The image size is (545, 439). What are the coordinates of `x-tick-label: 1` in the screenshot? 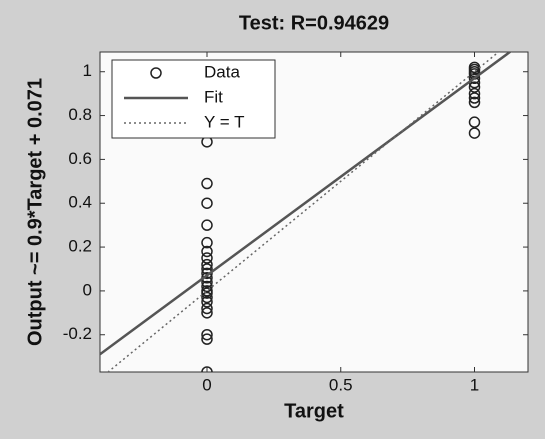 It's located at (474, 384).